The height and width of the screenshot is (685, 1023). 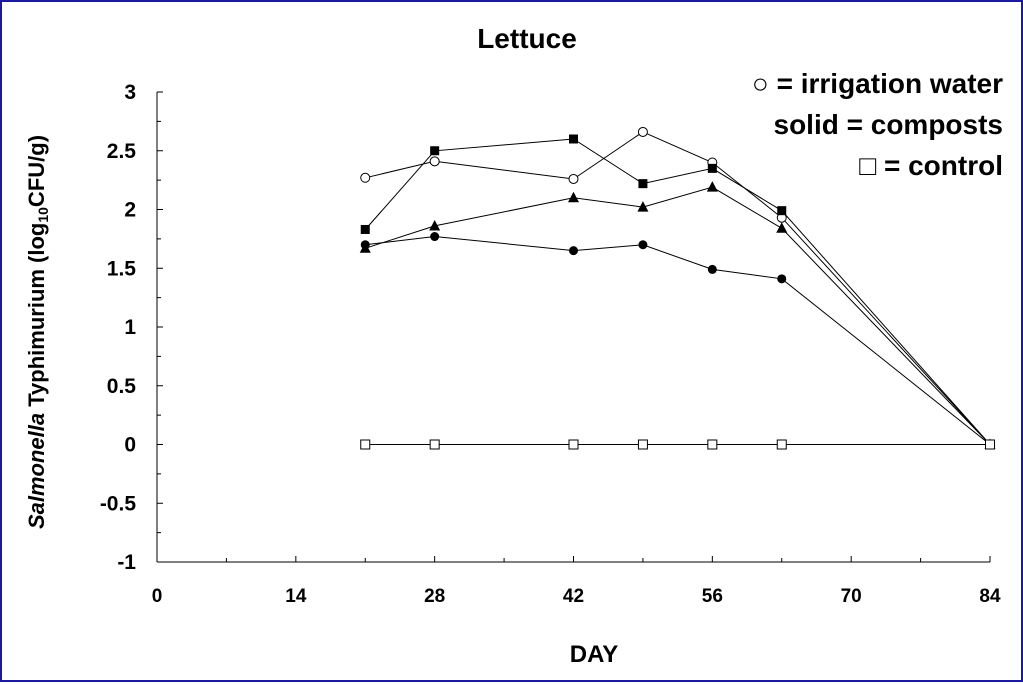 I want to click on x-tick-label: 84, so click(x=990, y=596).